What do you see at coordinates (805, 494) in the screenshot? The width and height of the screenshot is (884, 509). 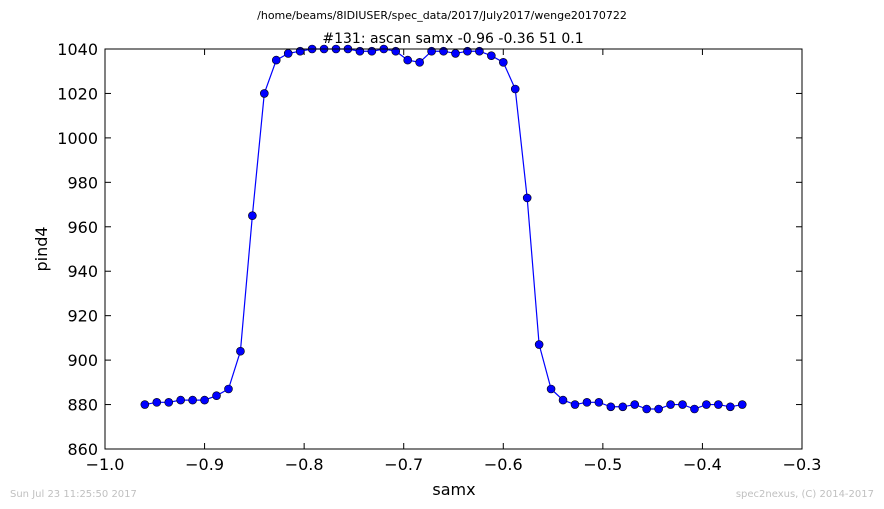 I see `footer-credit: spec2nexus, (C) 2014-2017` at bounding box center [805, 494].